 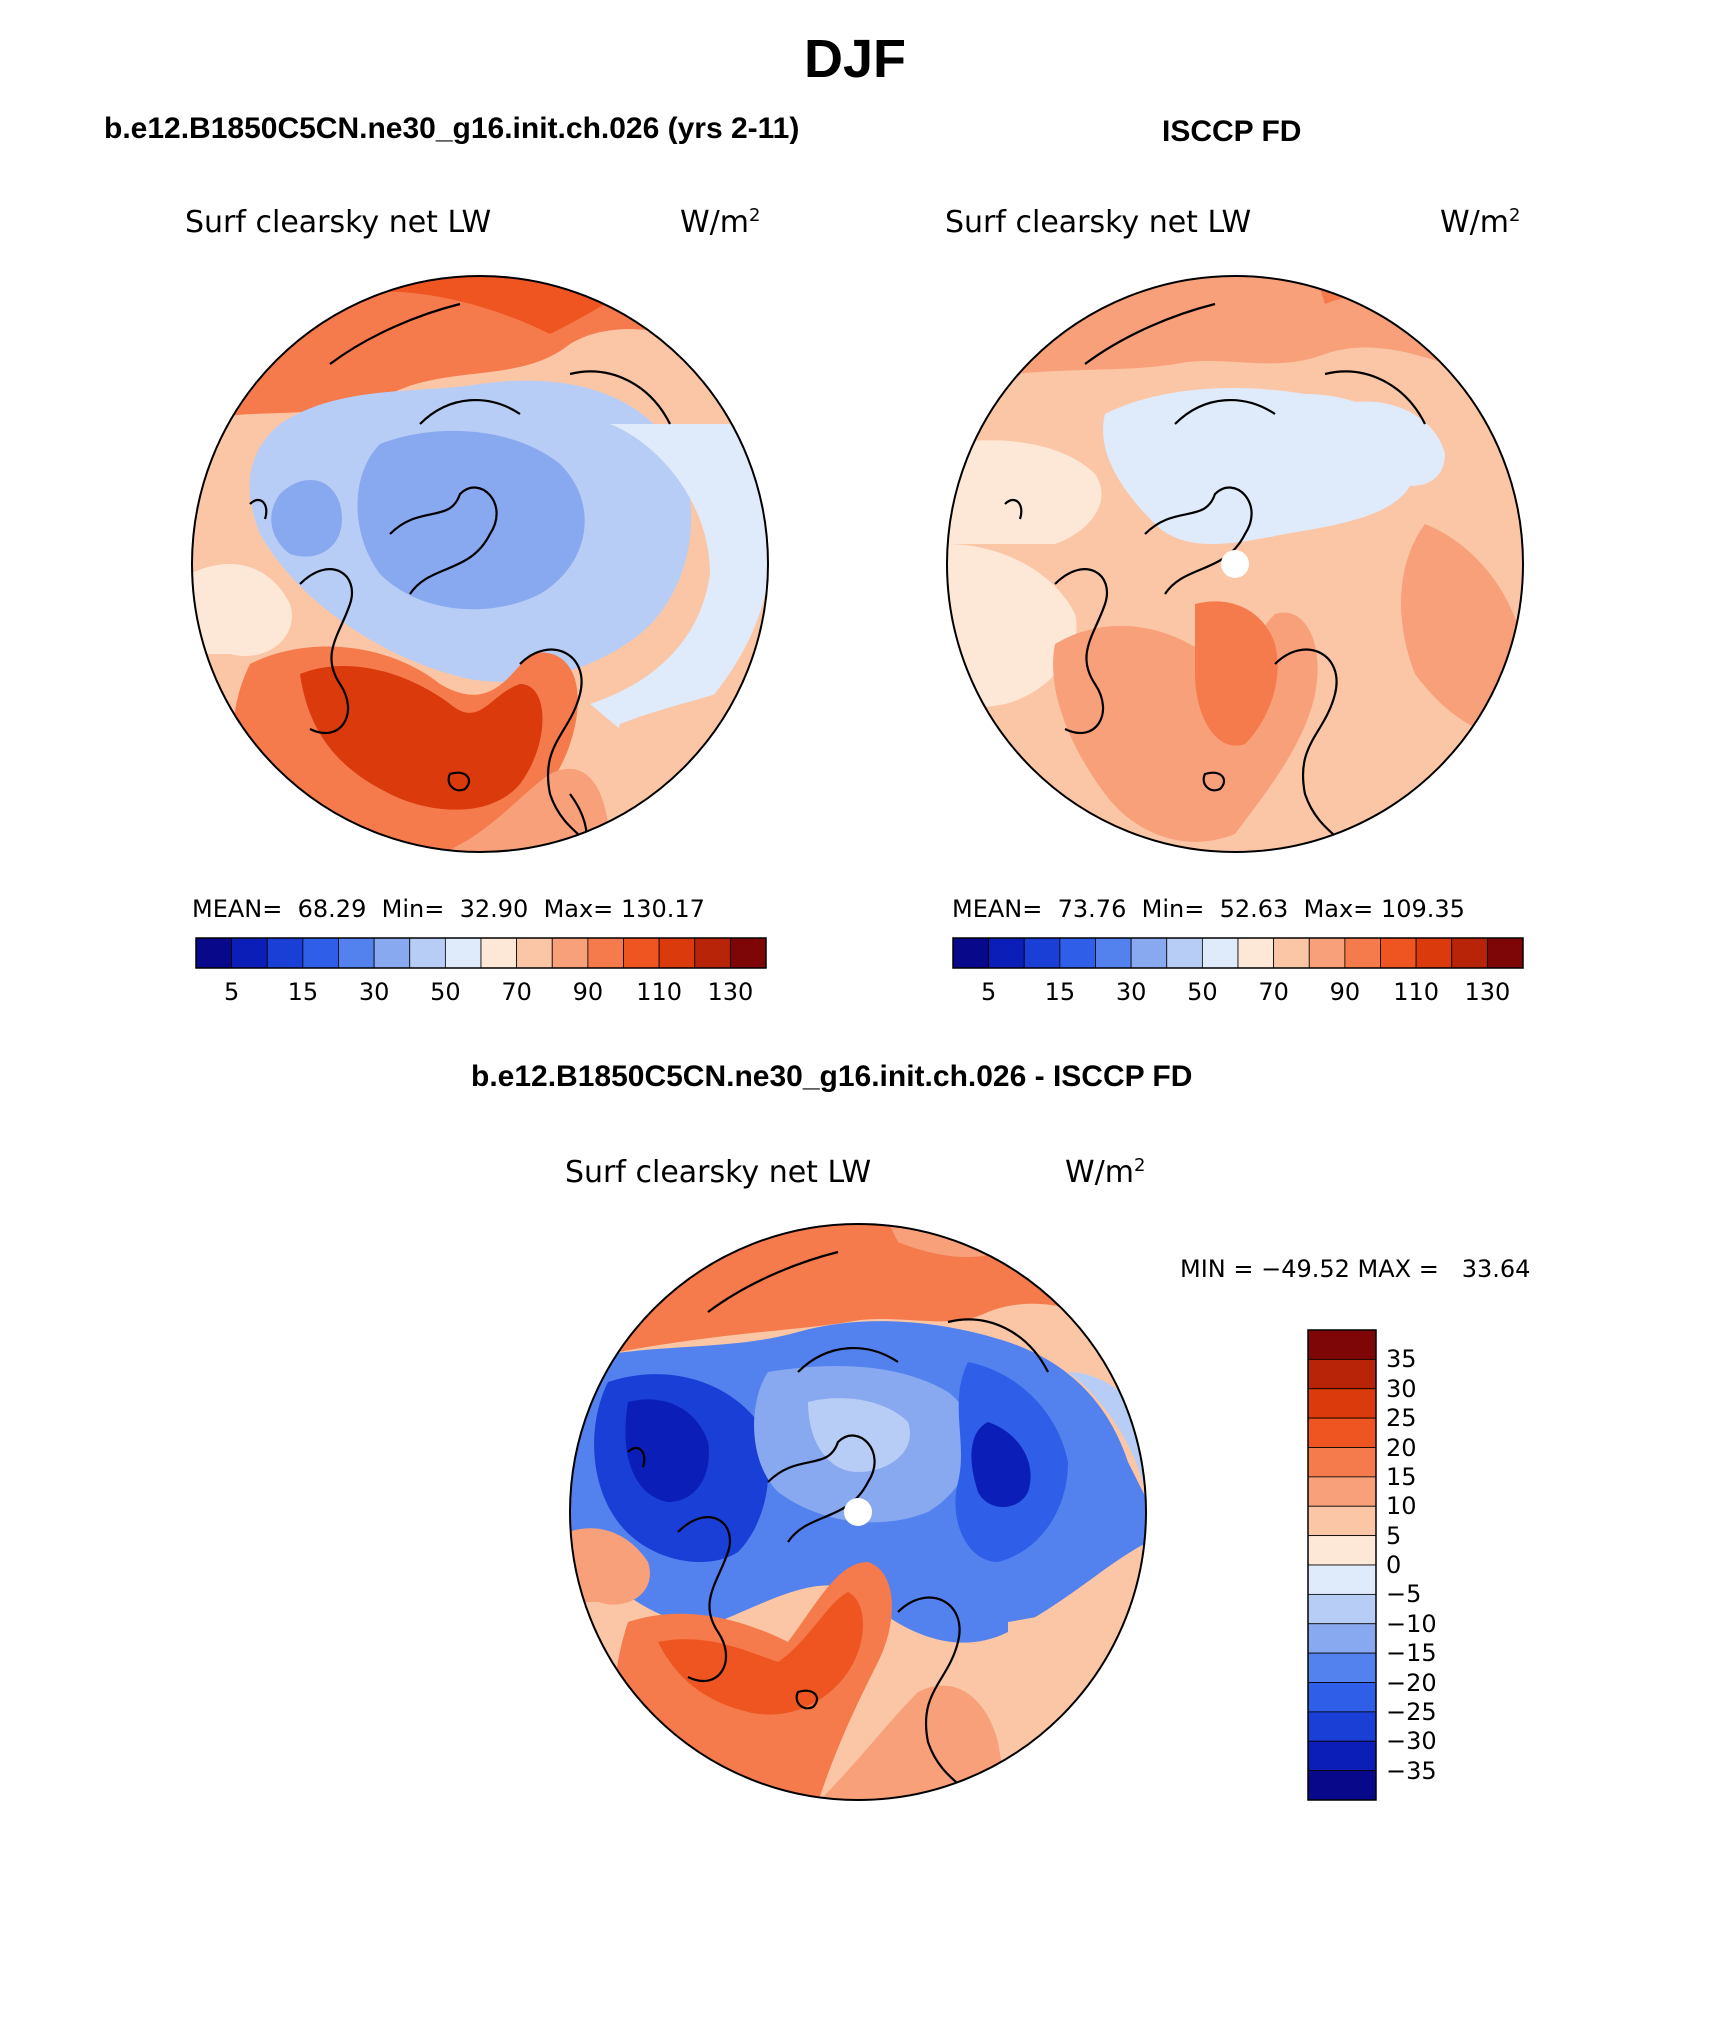 What do you see at coordinates (1401, 1447) in the screenshot?
I see `colorbar-tick-label: 20` at bounding box center [1401, 1447].